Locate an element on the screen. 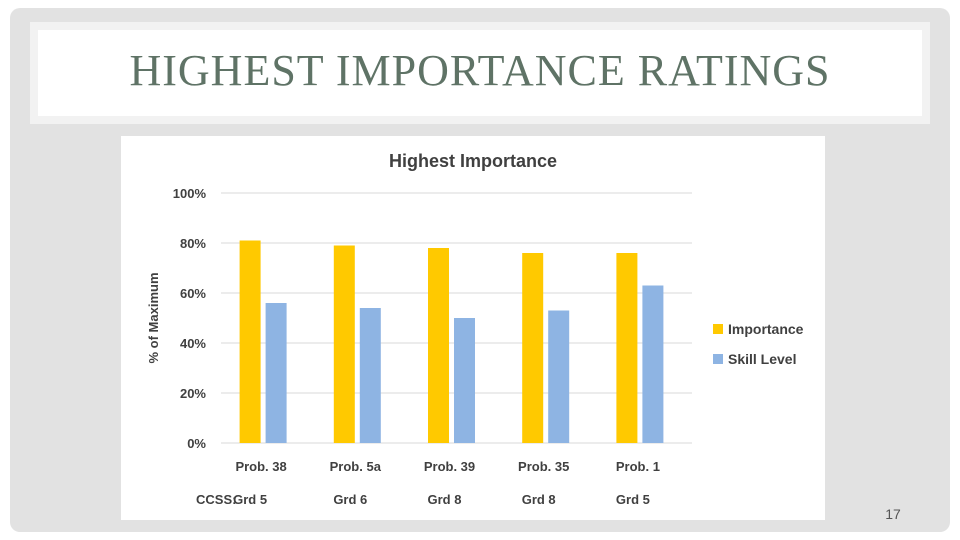 This screenshot has height=540, width=960. x-tick-label: Prob. 38 is located at coordinates (260, 466).